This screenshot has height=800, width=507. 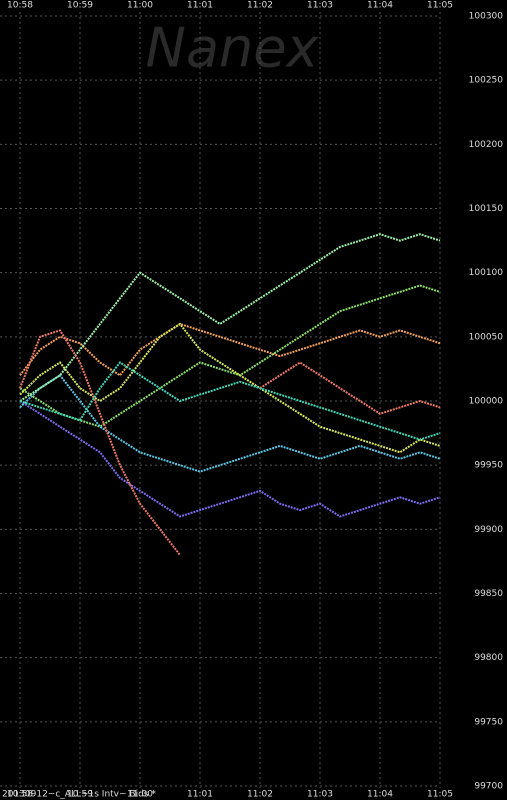 What do you see at coordinates (486, 17) in the screenshot?
I see `y-tick-label: 100300` at bounding box center [486, 17].